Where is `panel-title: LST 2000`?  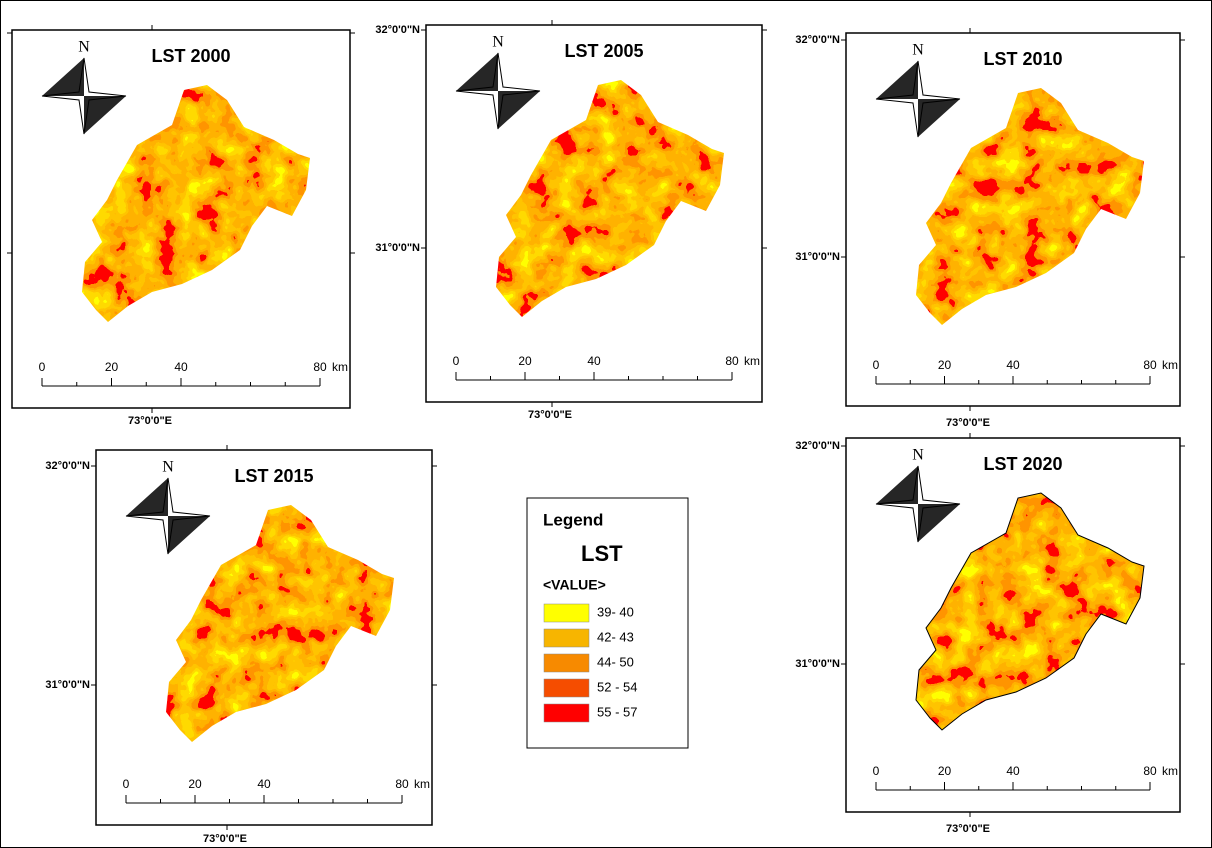
panel-title: LST 2000 is located at coordinates (190, 56).